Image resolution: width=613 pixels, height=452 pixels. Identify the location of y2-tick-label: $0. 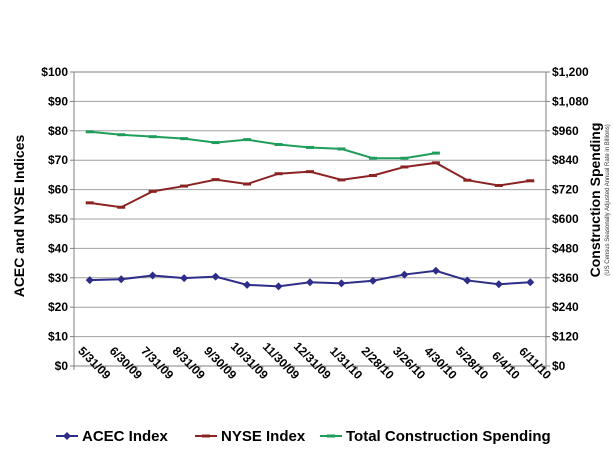
(559, 366).